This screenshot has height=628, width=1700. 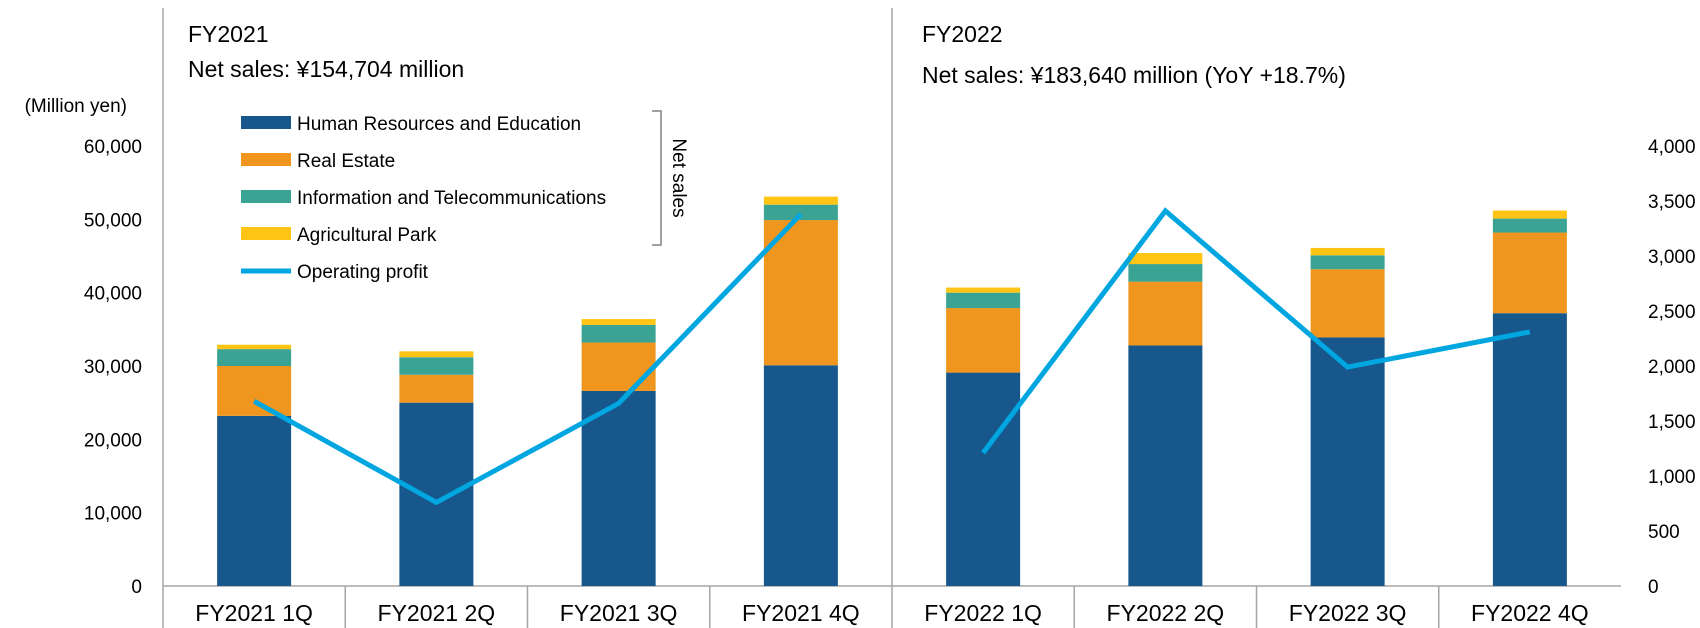 What do you see at coordinates (228, 34) in the screenshot?
I see `fy2021-panel-title: FY2021` at bounding box center [228, 34].